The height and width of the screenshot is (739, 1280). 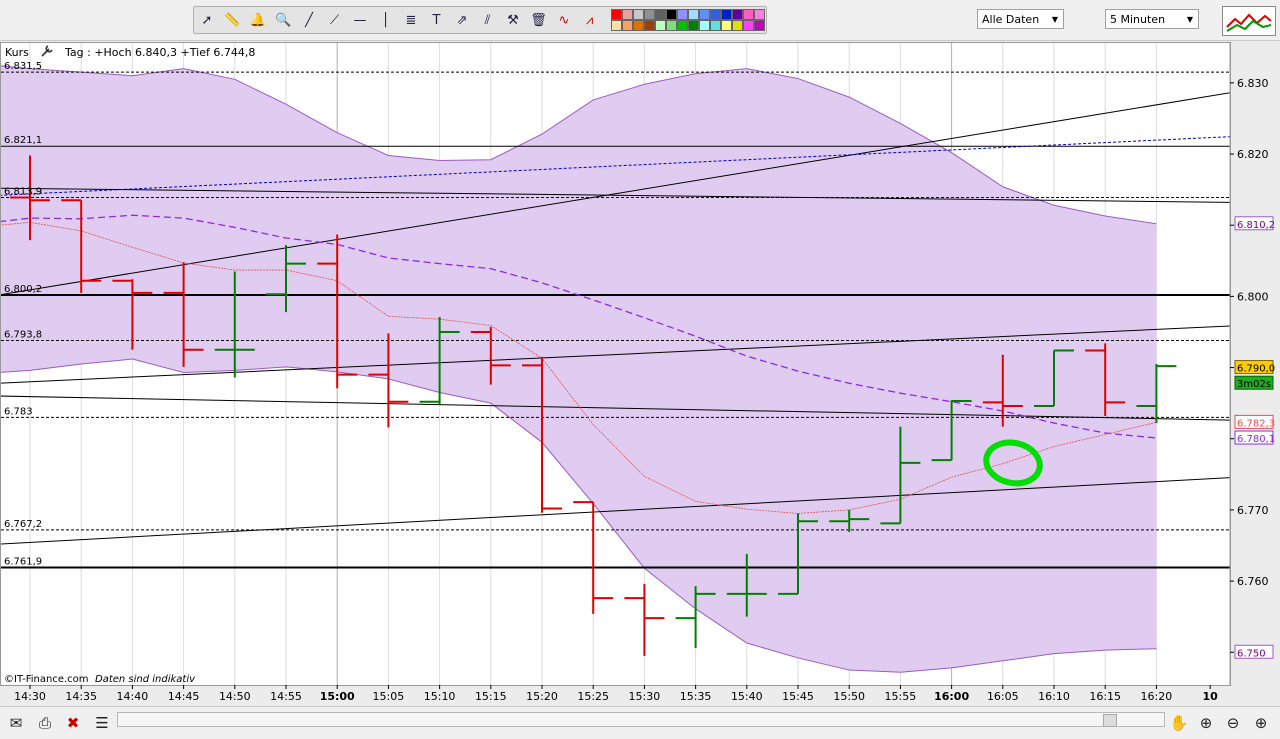 What do you see at coordinates (145, 679) in the screenshot?
I see `disclaimer-text: Daten sind indikativ` at bounding box center [145, 679].